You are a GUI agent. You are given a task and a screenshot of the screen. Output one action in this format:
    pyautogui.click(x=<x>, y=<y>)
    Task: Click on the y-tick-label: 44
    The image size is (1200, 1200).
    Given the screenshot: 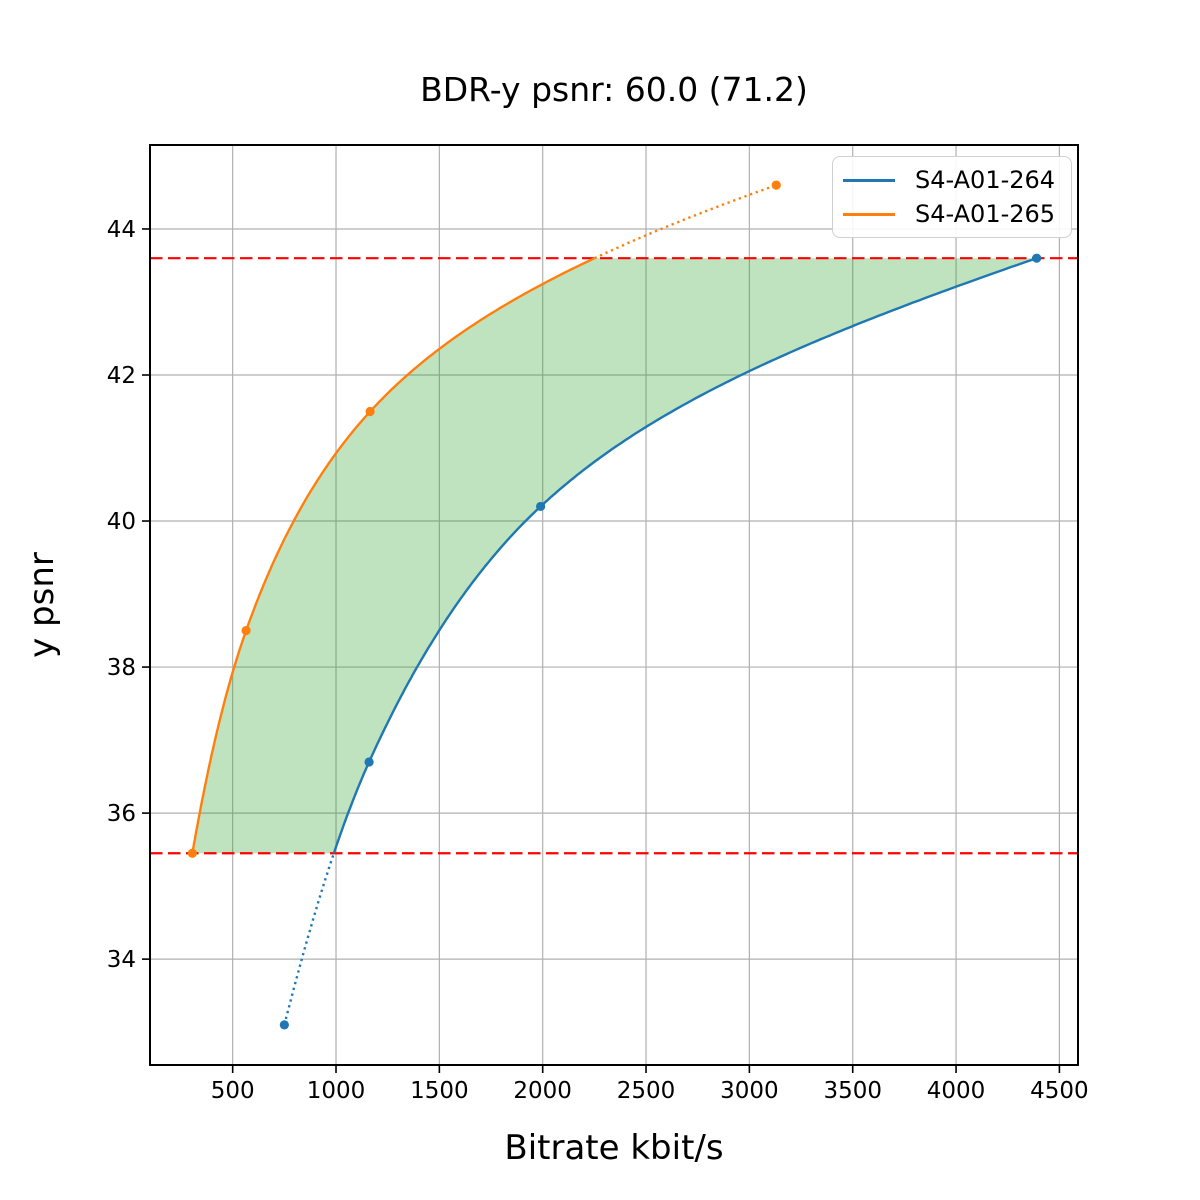 What is the action you would take?
    pyautogui.click(x=121, y=230)
    